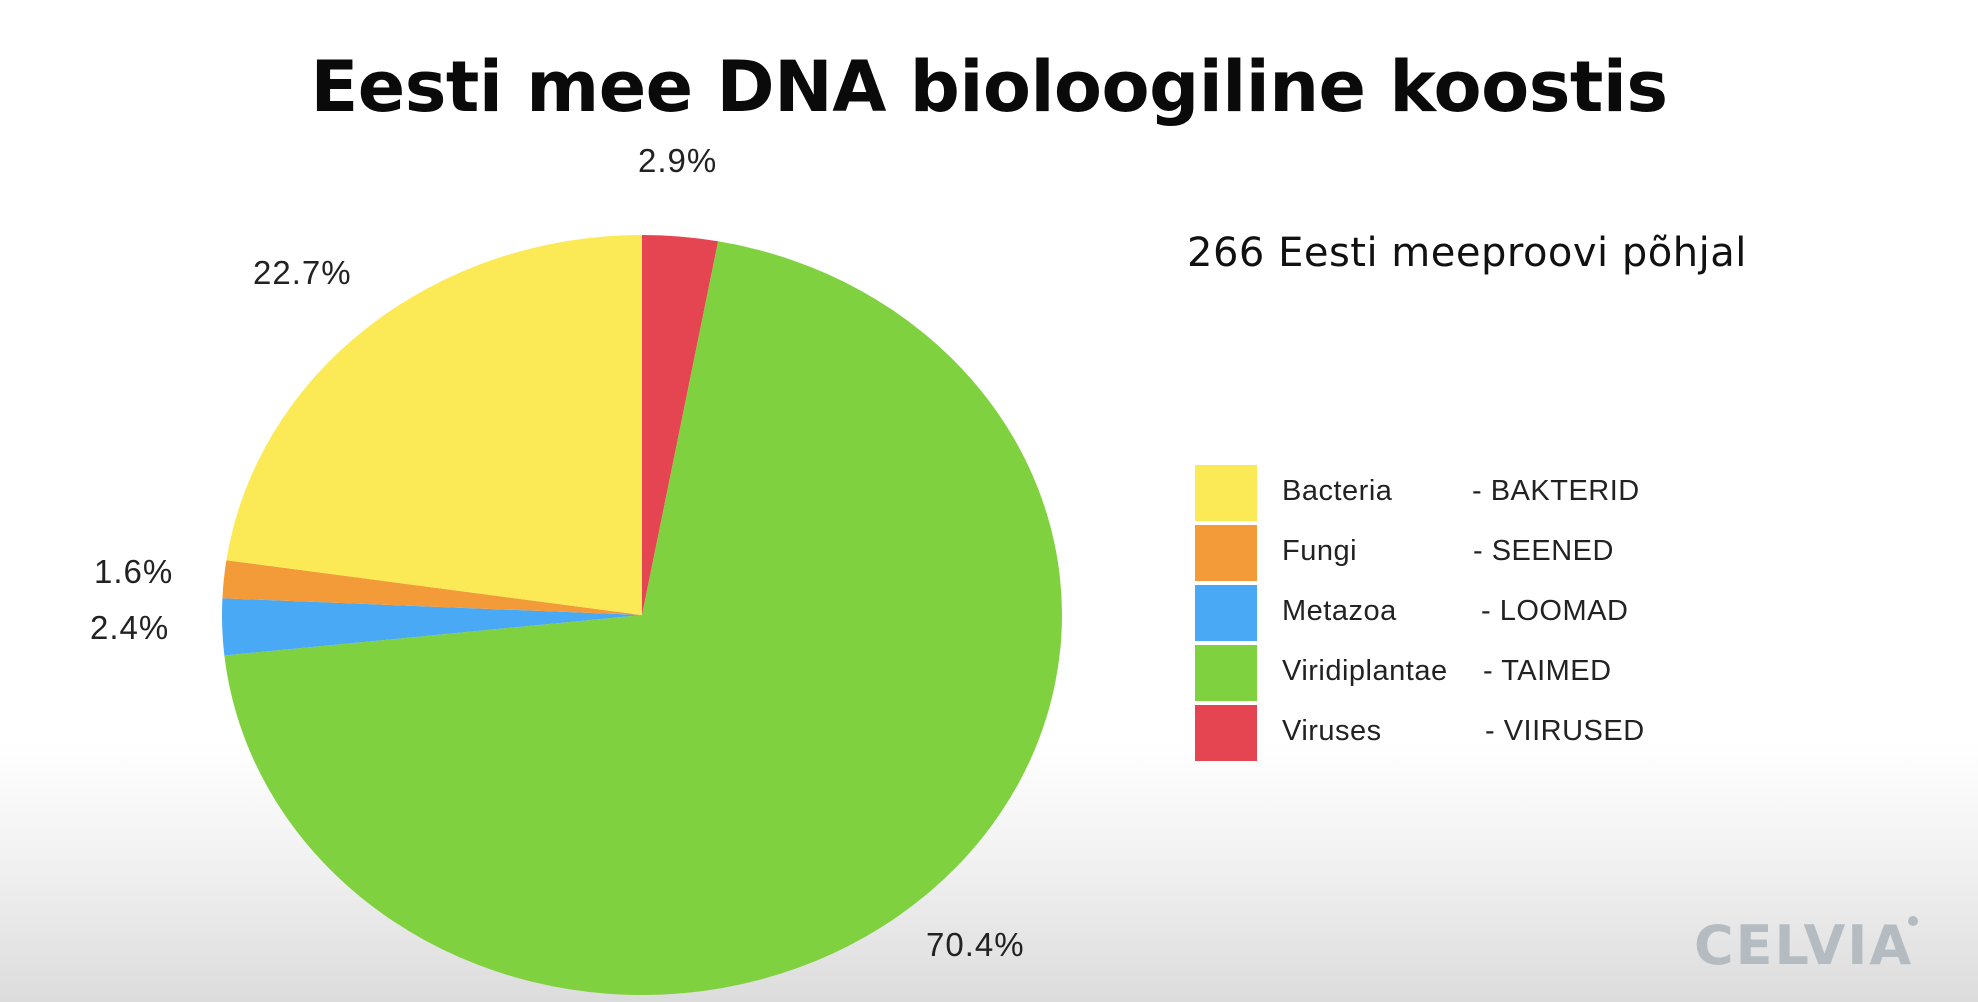 Image resolution: width=1978 pixels, height=1002 pixels. What do you see at coordinates (302, 272) in the screenshot?
I see `slice-label-bacteria: 22.7%` at bounding box center [302, 272].